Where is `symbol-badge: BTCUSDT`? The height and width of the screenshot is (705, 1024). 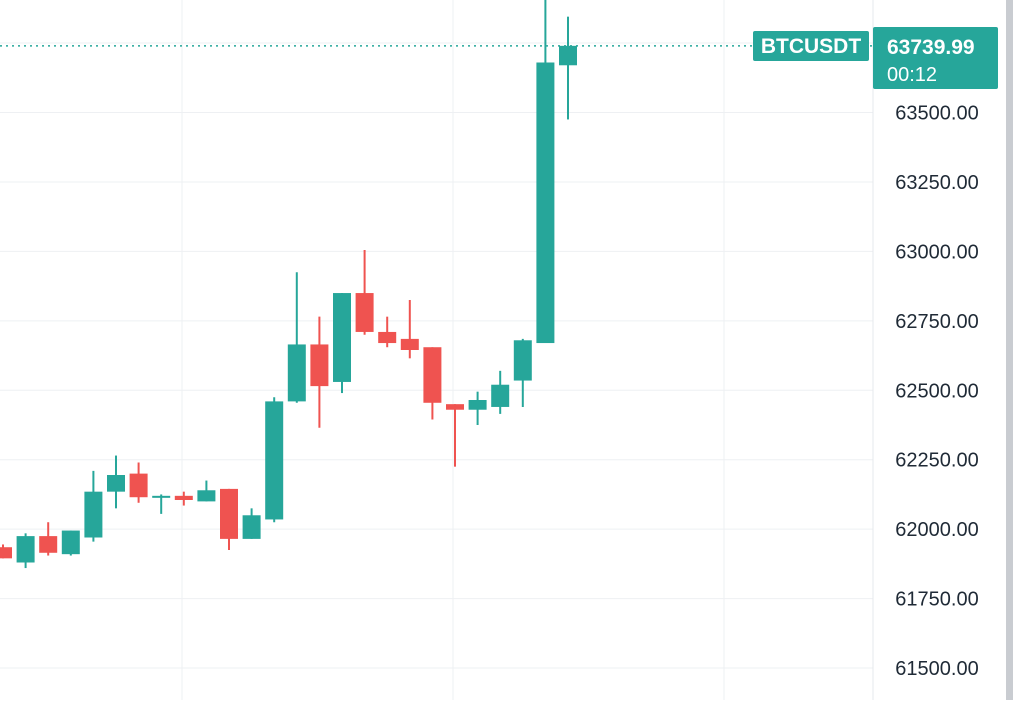
symbol-badge: BTCUSDT is located at coordinates (811, 46).